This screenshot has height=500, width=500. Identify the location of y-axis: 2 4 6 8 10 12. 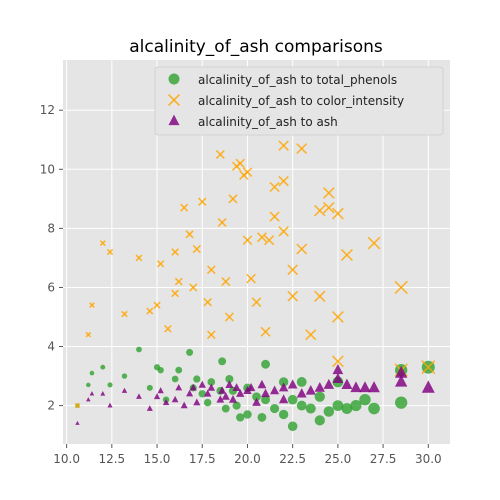
(51, 258).